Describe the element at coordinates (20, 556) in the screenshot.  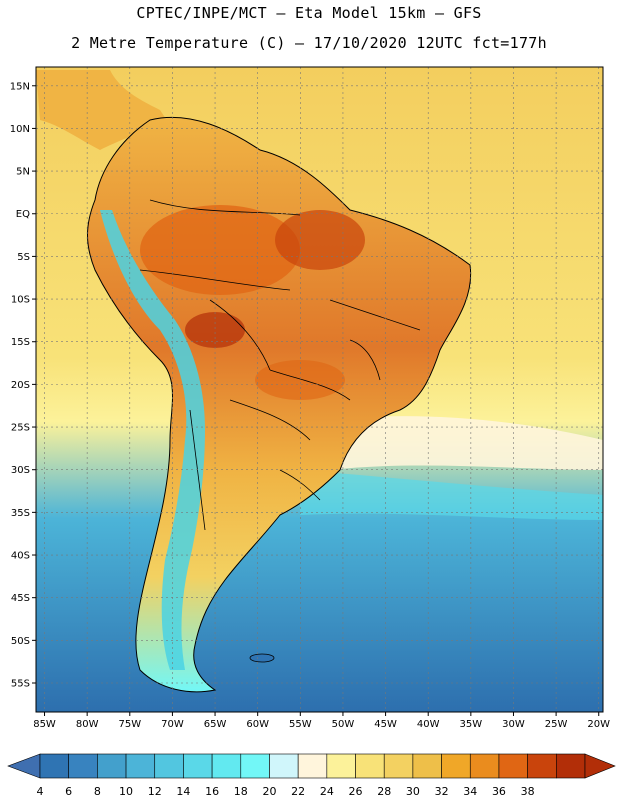
I see `lat-label: 40S` at that location.